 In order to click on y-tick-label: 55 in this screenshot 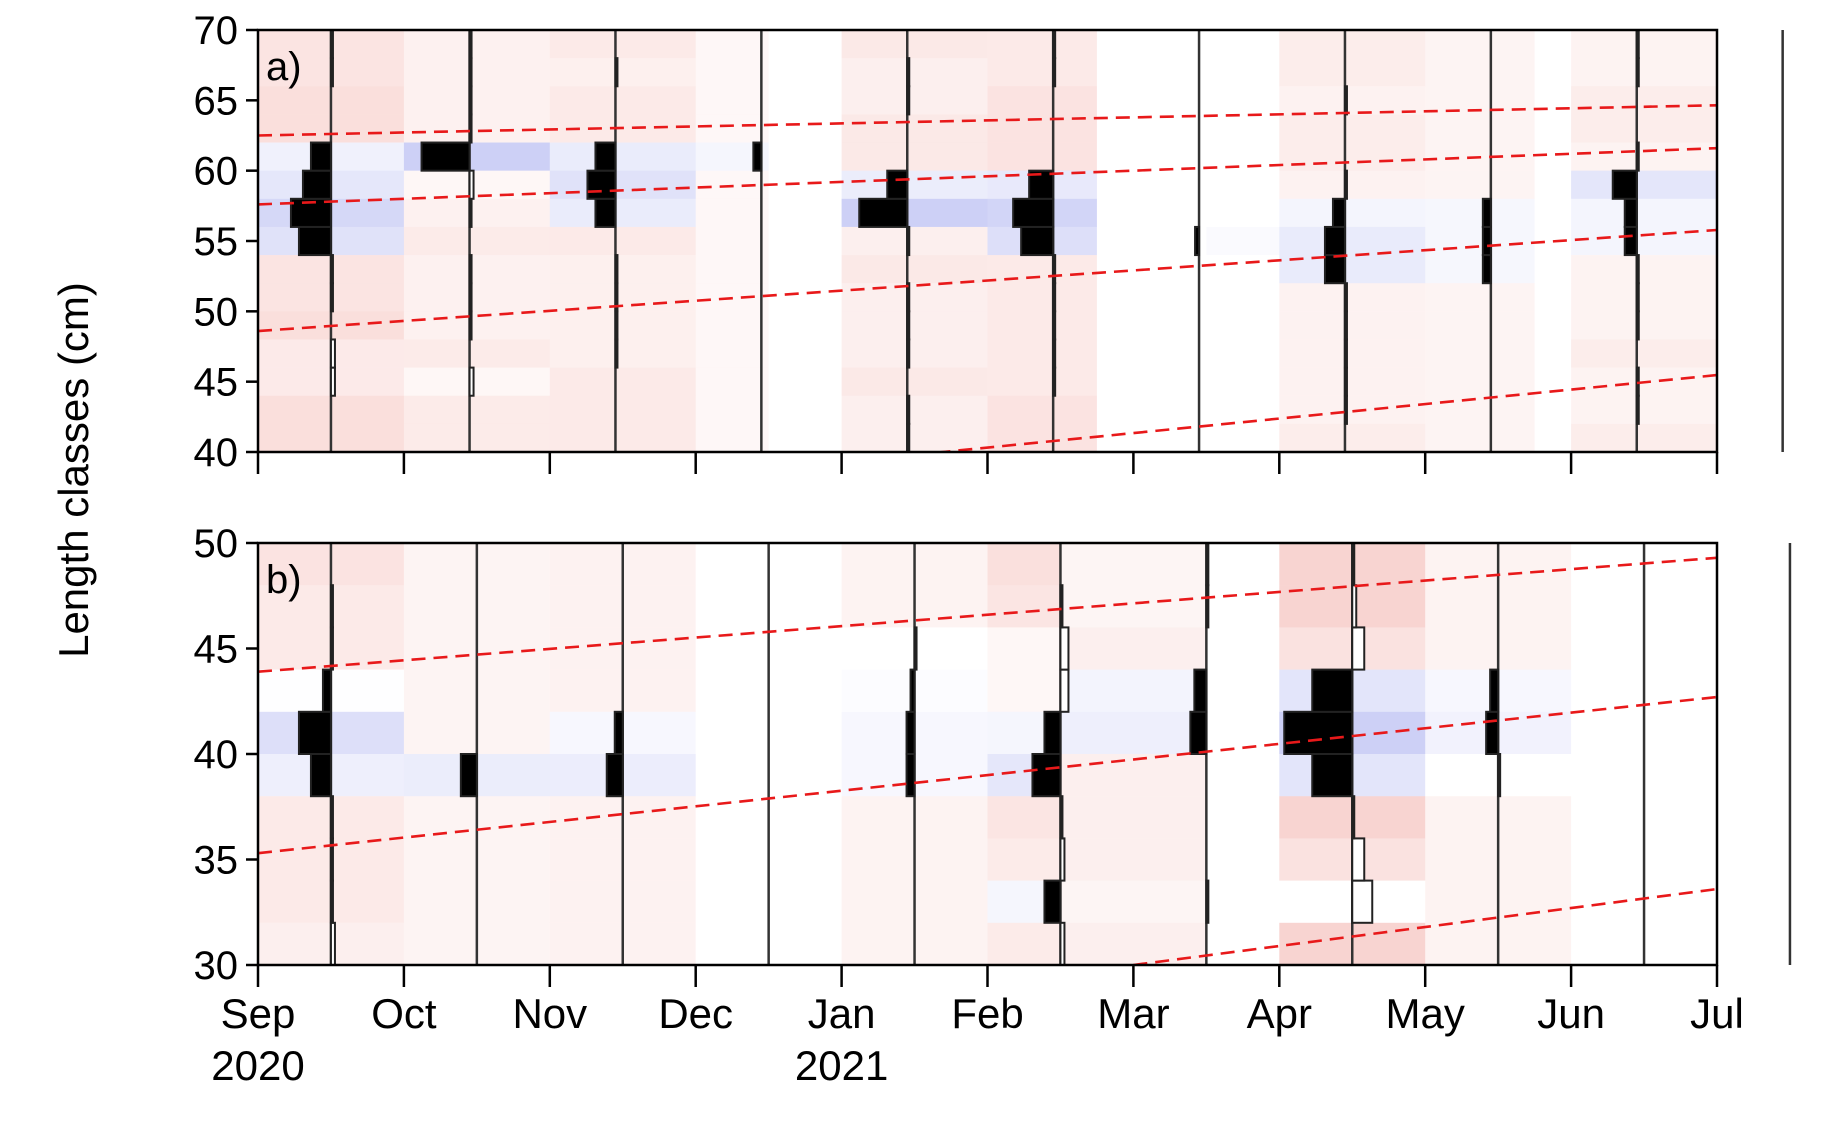, I will do `click(216, 242)`.